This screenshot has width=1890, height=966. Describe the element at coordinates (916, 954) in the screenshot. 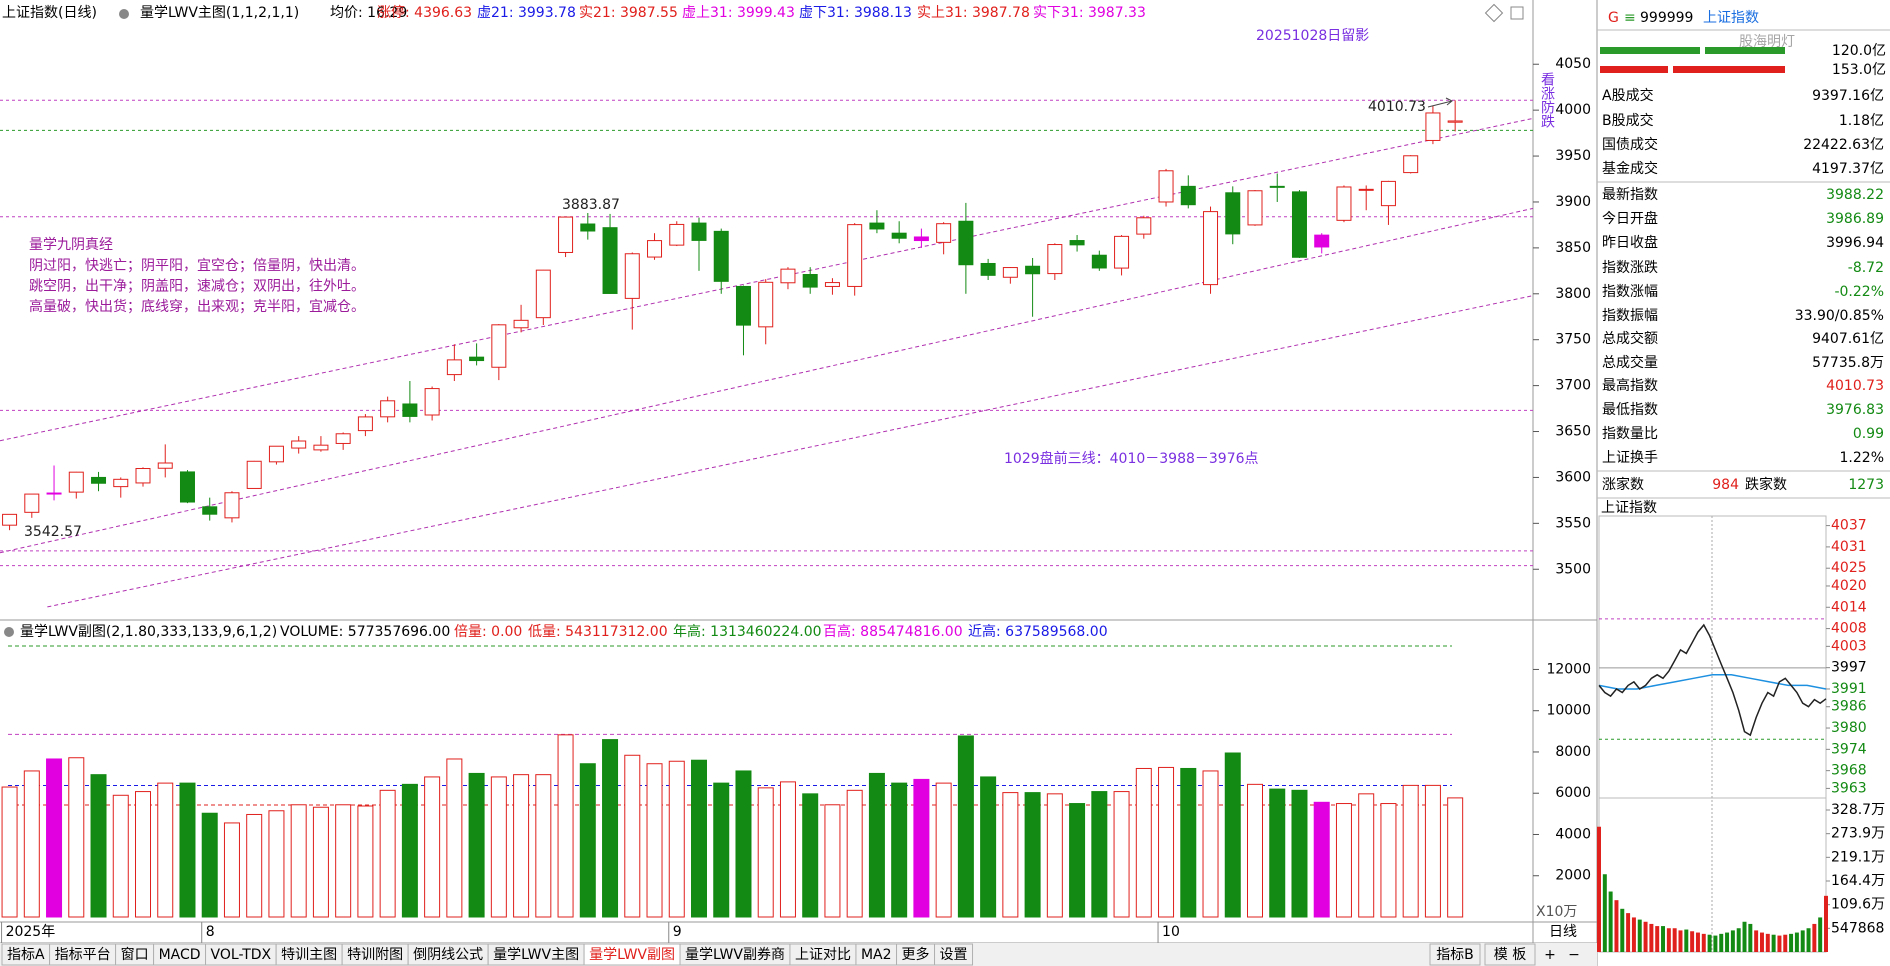

I see `tab-label: 更多` at that location.